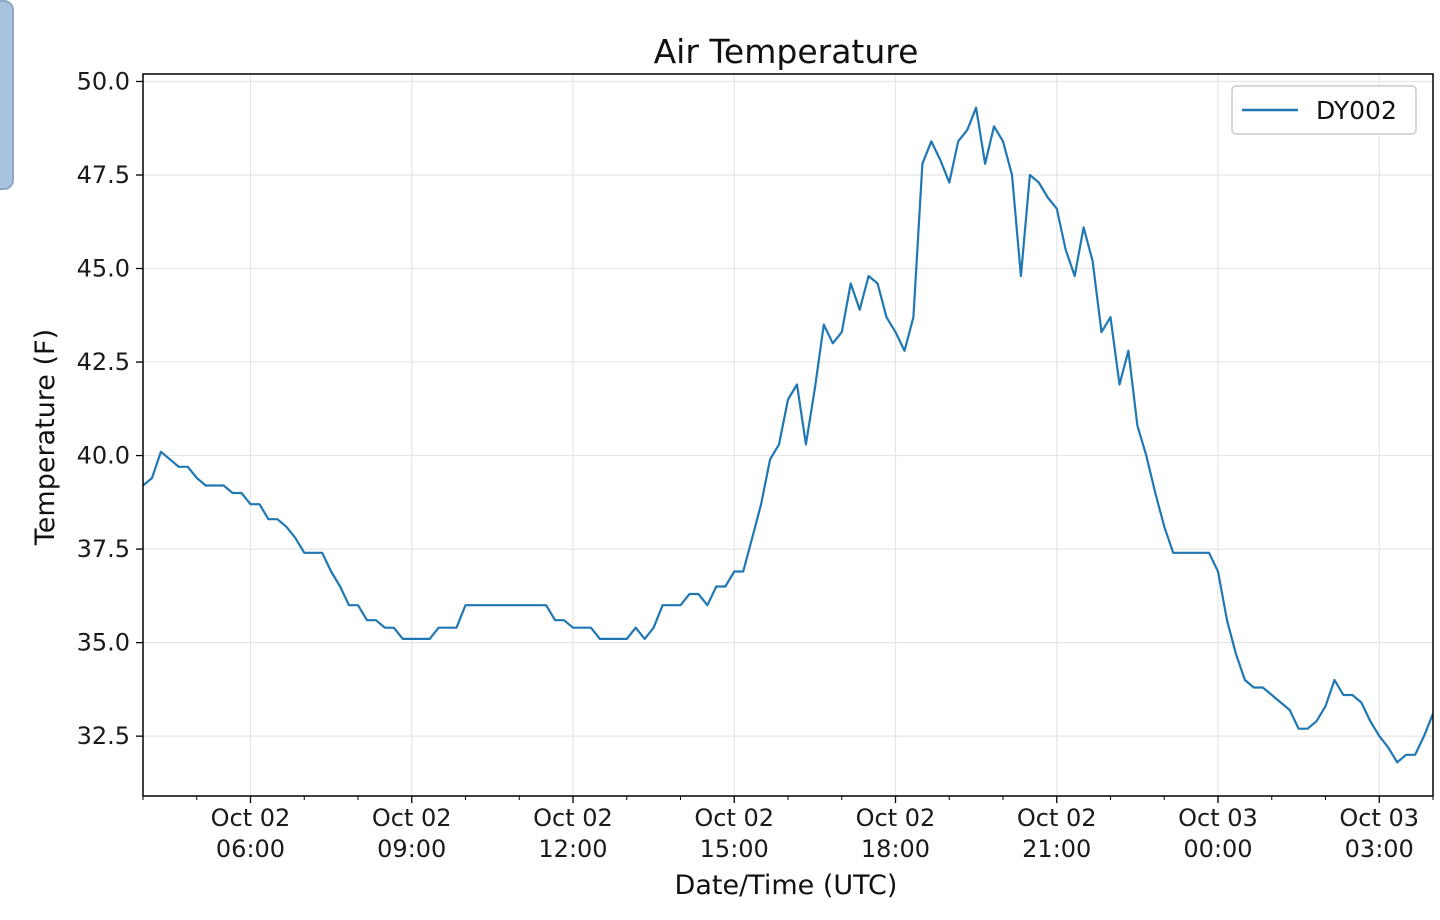  What do you see at coordinates (103, 175) in the screenshot?
I see `y-tick-label: 47.5` at bounding box center [103, 175].